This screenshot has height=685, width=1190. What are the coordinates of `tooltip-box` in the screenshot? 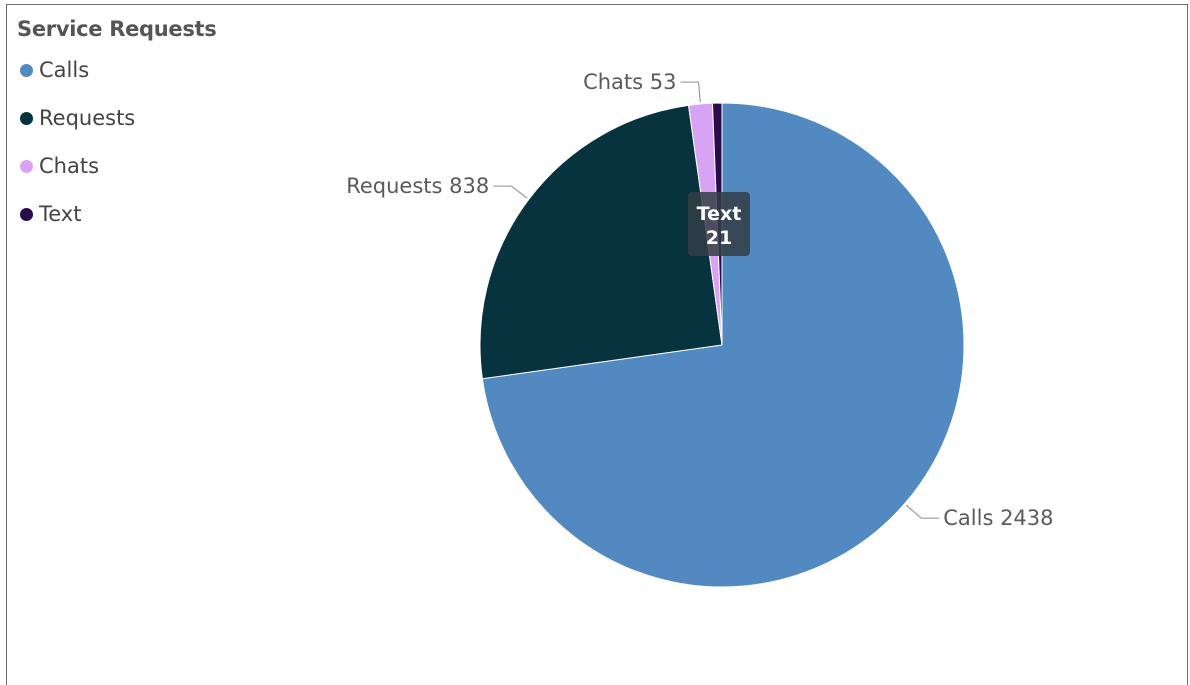 It's located at (719, 224).